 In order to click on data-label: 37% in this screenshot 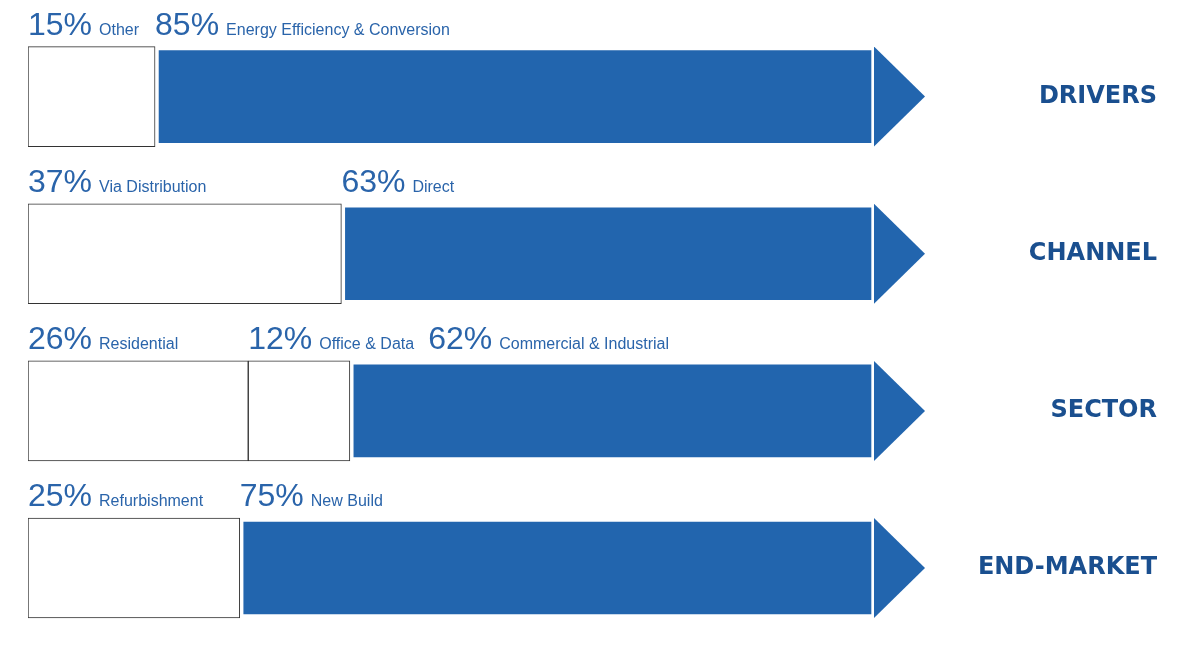, I will do `click(60, 180)`.